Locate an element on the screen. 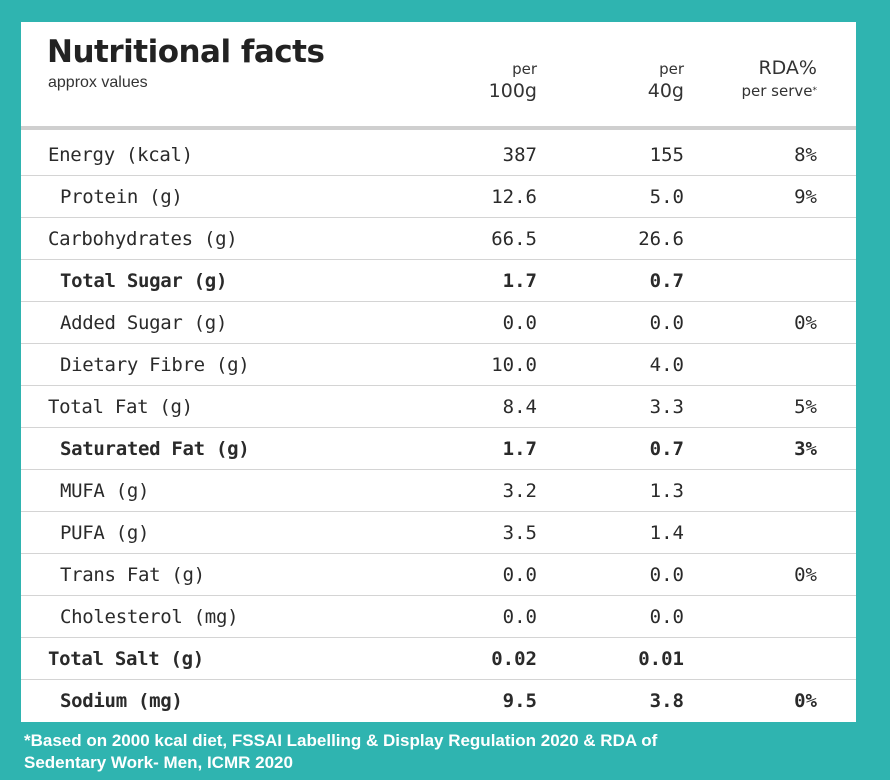 The height and width of the screenshot is (780, 890). value-per-40g: 1.4 is located at coordinates (666, 533).